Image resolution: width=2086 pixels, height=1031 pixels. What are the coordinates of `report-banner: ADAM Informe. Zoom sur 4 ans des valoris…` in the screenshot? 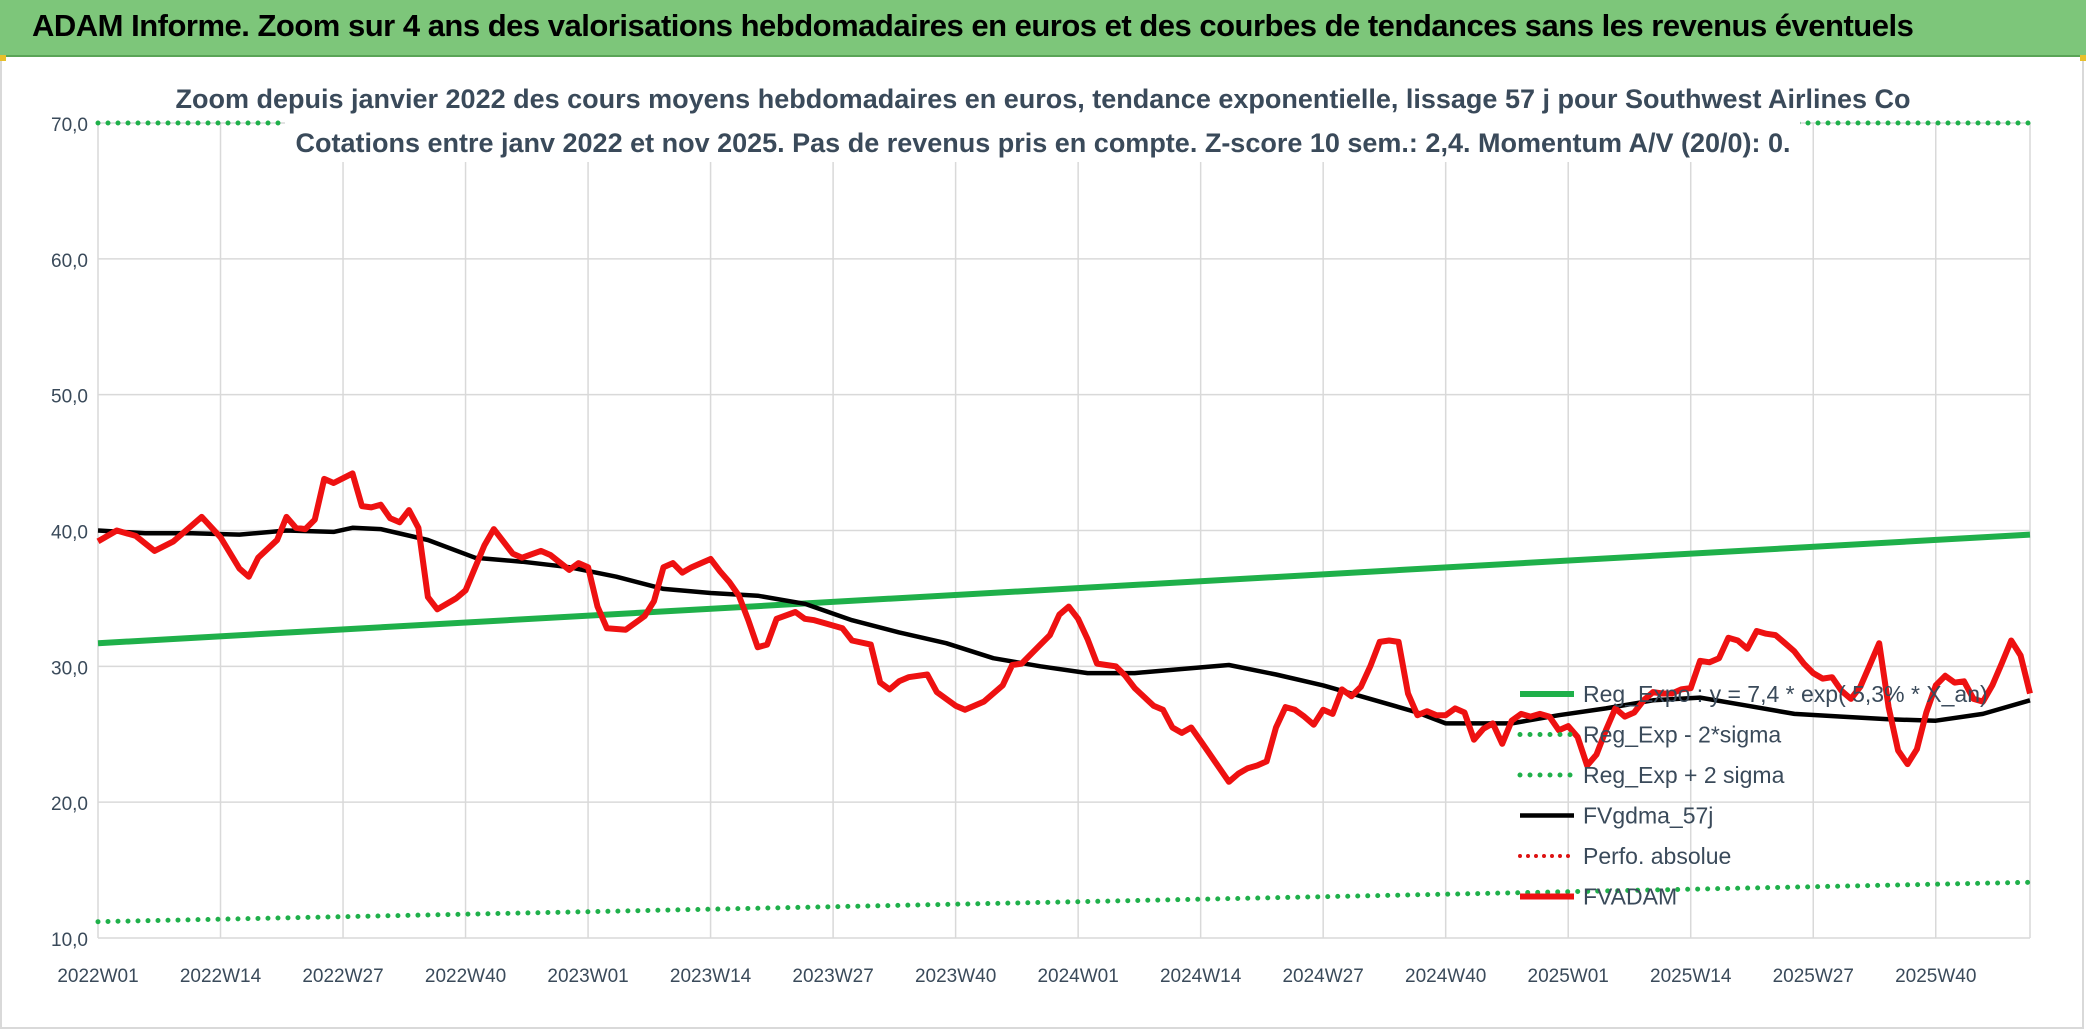 It's located at (1043, 28).